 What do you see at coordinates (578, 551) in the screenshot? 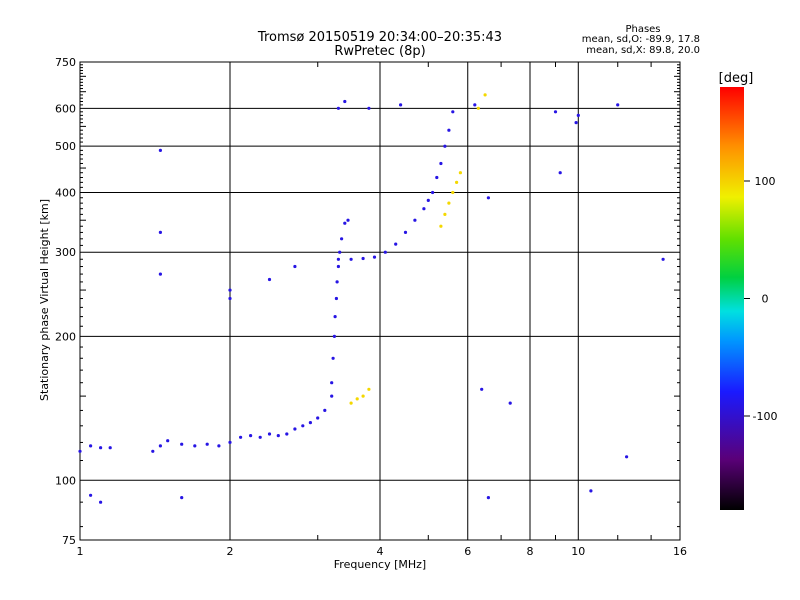
I see `x-tick-label: 10` at bounding box center [578, 551].